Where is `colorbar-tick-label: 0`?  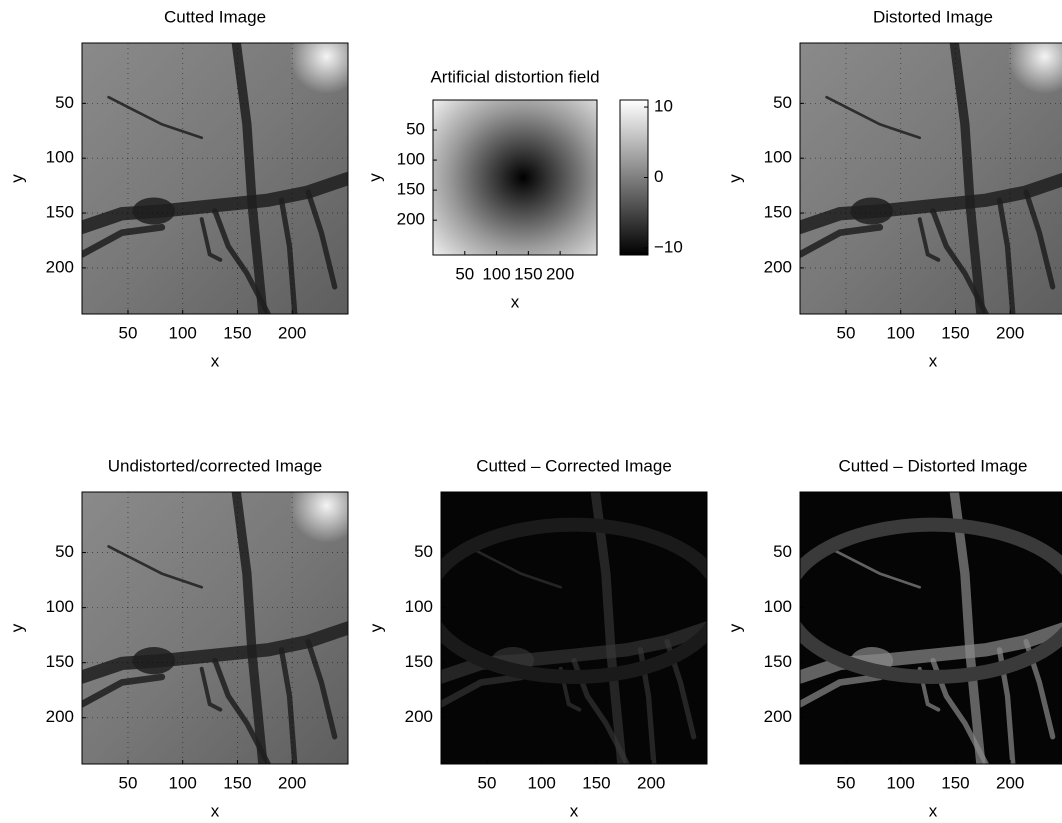 colorbar-tick-label: 0 is located at coordinates (658, 176).